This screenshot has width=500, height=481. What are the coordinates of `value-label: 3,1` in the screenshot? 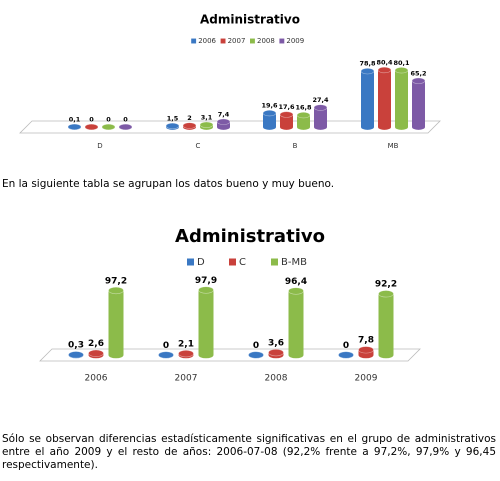 It's located at (207, 117).